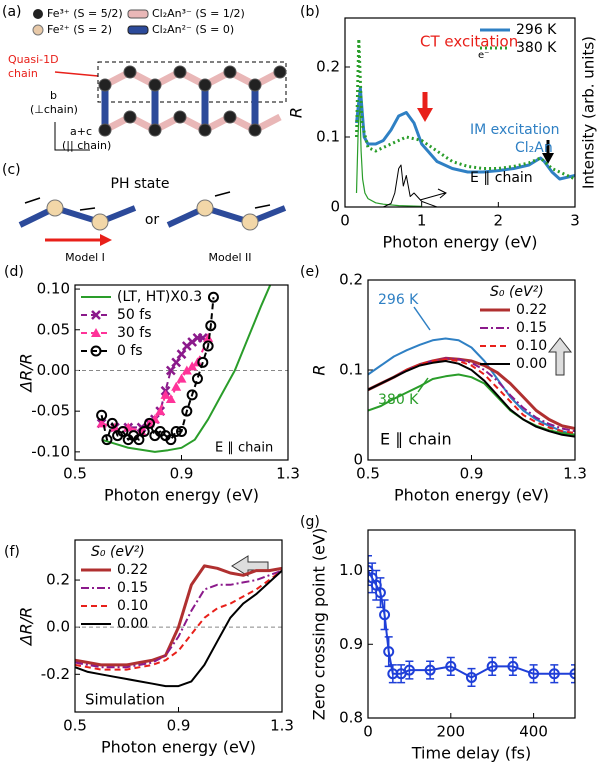  What do you see at coordinates (533, 732) in the screenshot?
I see `x-tick-label: 400` at bounding box center [533, 732].